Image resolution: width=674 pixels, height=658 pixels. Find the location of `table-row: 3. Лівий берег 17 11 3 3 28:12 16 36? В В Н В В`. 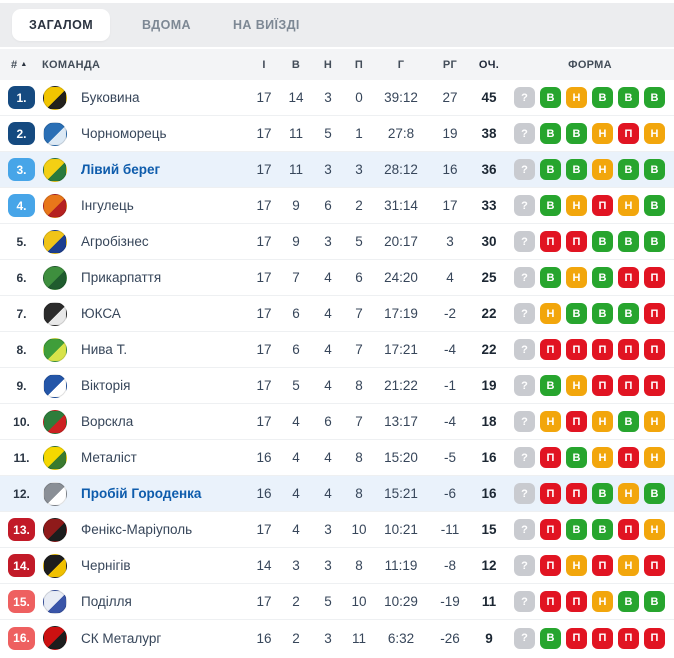

table-row: 3. Лівий берег 17 11 3 3 28:12 16 36? В В Н В В is located at coordinates (337, 170).